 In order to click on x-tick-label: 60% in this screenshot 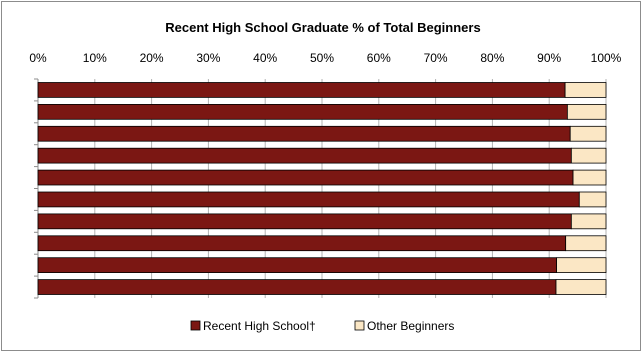, I will do `click(379, 58)`.